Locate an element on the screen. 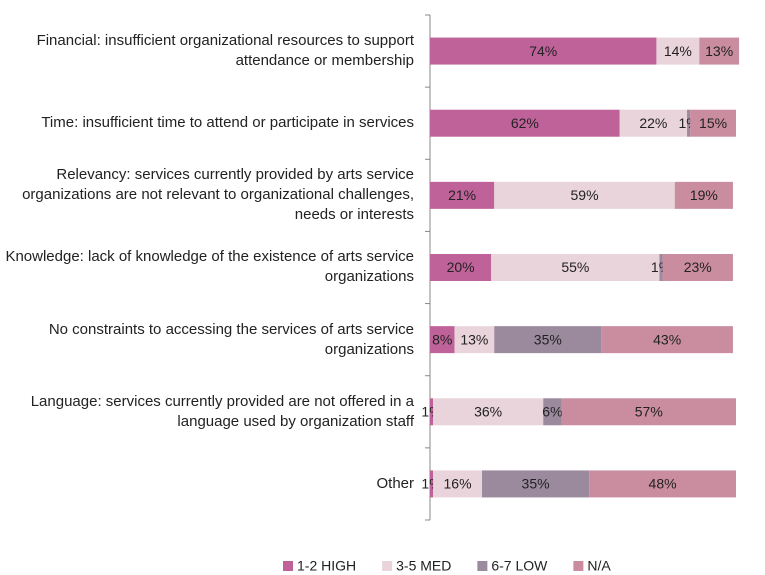  value-label: 15% is located at coordinates (713, 123).